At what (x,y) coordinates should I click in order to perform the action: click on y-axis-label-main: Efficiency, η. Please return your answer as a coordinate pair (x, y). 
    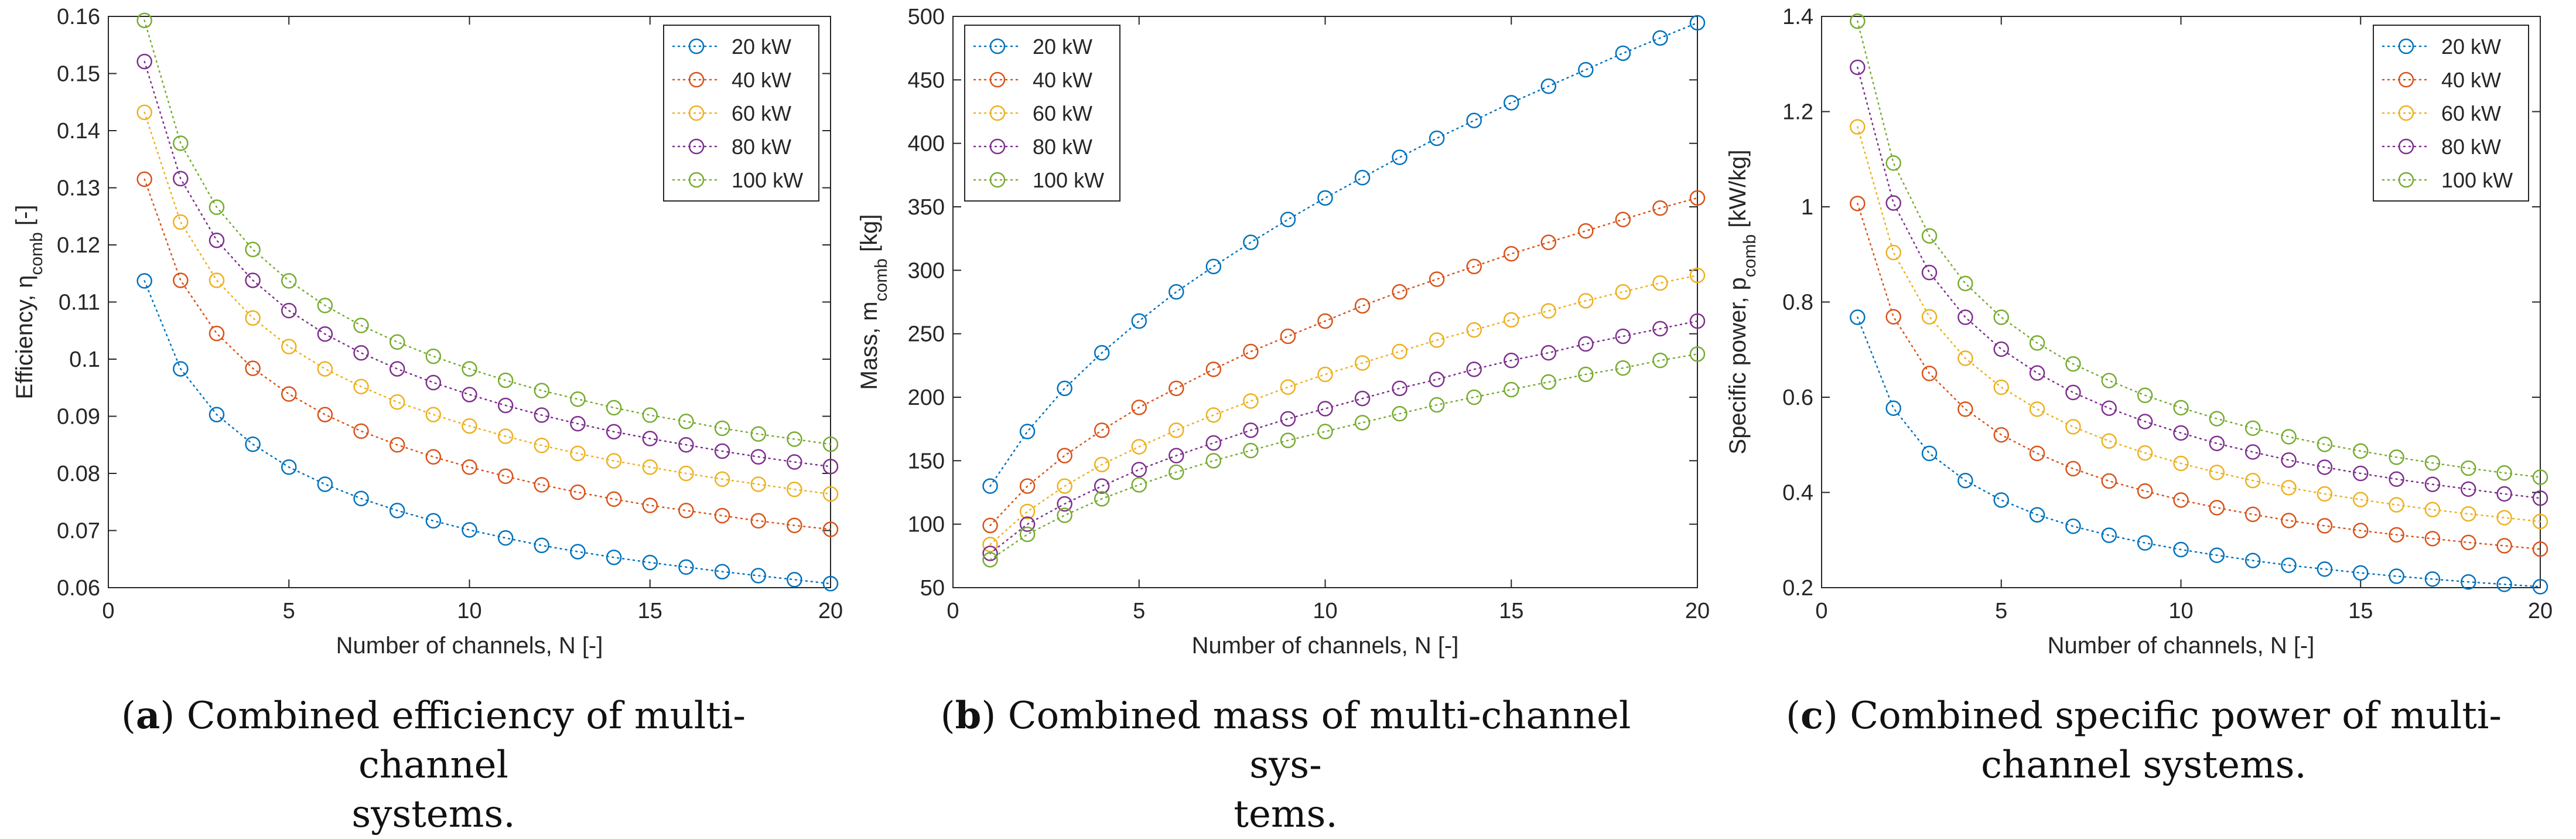
    Looking at the image, I should click on (24, 337).